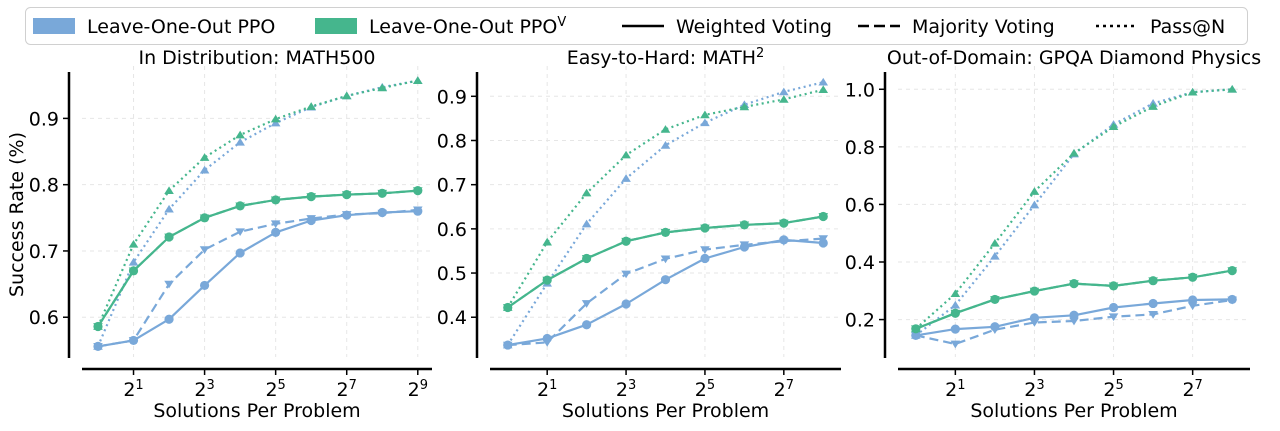  What do you see at coordinates (1187, 27) in the screenshot?
I see `legend-label-4: Pass@N` at bounding box center [1187, 27].